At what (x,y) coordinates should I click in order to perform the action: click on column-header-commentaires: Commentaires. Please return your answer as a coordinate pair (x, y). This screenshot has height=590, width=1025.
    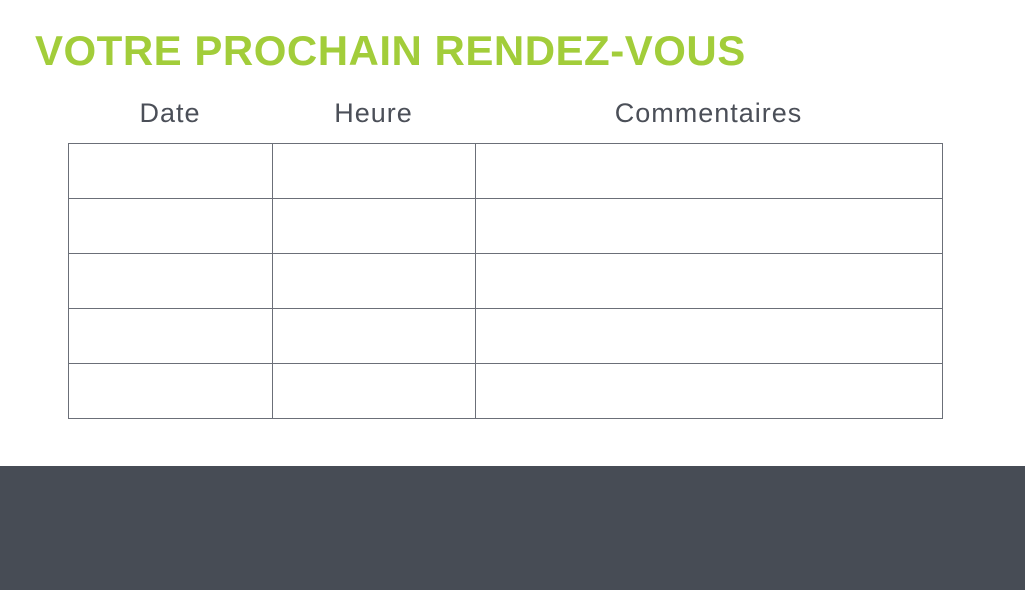
    Looking at the image, I should click on (708, 113).